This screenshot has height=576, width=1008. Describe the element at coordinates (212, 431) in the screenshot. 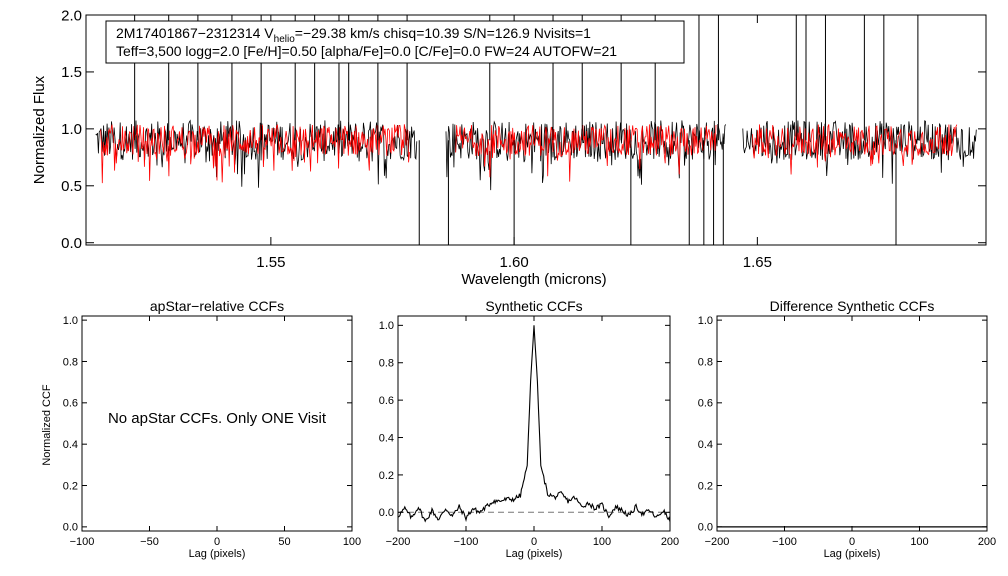

I see `apstar-ticks: −100 −50 0 50 100 0.0 0.2 0.4 0.6 0.8 1.0` at that location.